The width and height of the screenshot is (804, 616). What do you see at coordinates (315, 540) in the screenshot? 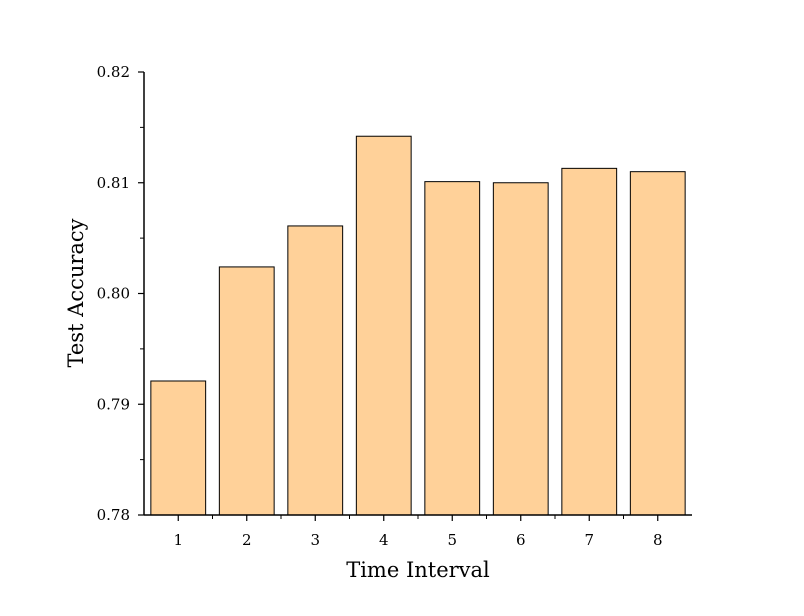
I see `x-tick-label: 3` at bounding box center [315, 540].